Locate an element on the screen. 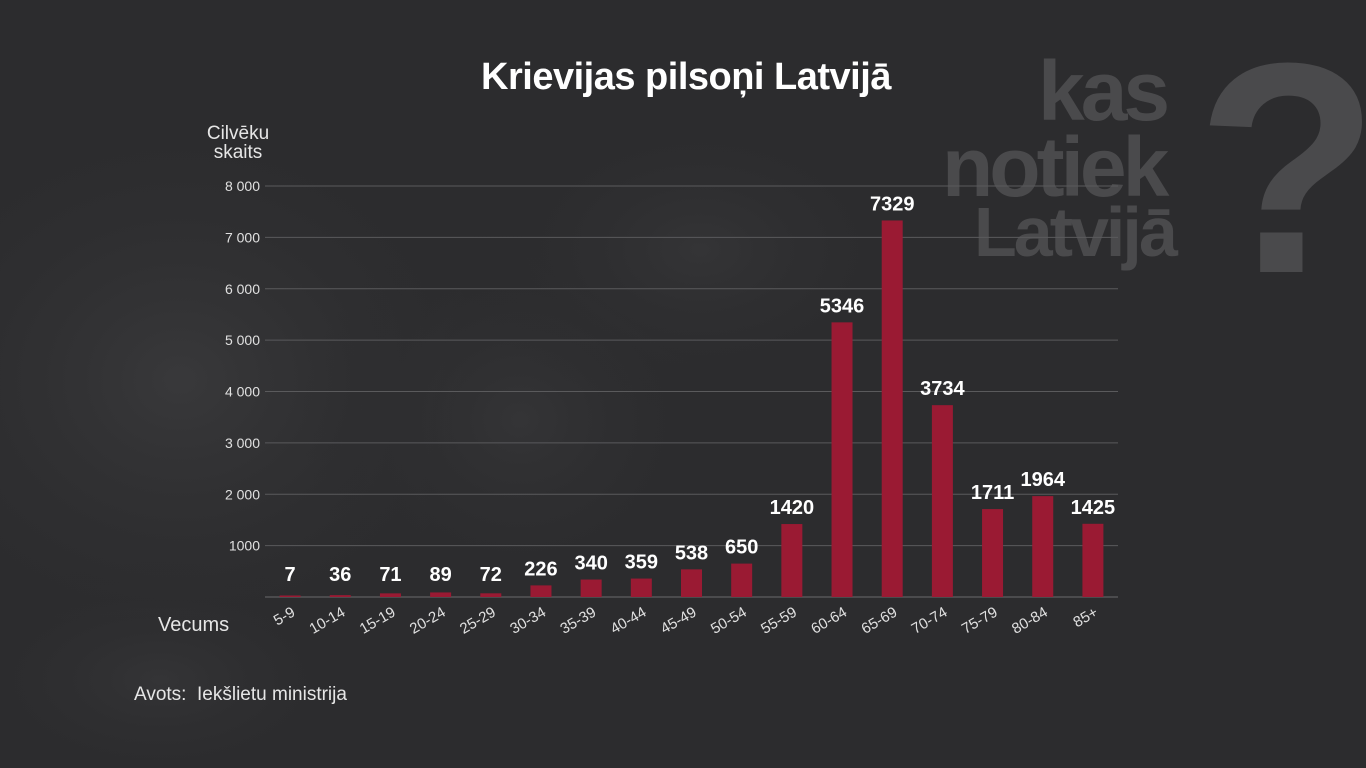 The height and width of the screenshot is (768, 1366). x-tick-label: 55-59 is located at coordinates (779, 621).